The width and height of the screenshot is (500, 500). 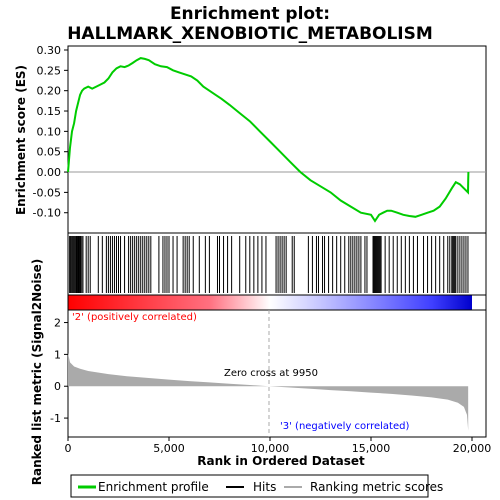 What do you see at coordinates (250, 34) in the screenshot?
I see `chart-title-line2: HALLMARK_XENOBIOTIC_METABOLISM` at bounding box center [250, 34].